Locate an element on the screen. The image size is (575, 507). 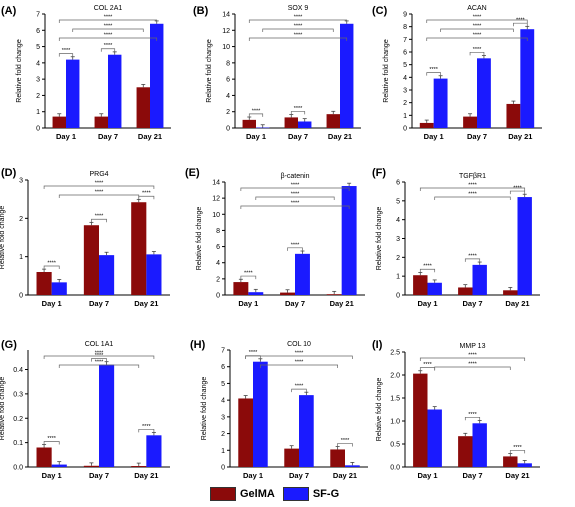
panel-8-sig-bracket is located at coordinates (299, 390).